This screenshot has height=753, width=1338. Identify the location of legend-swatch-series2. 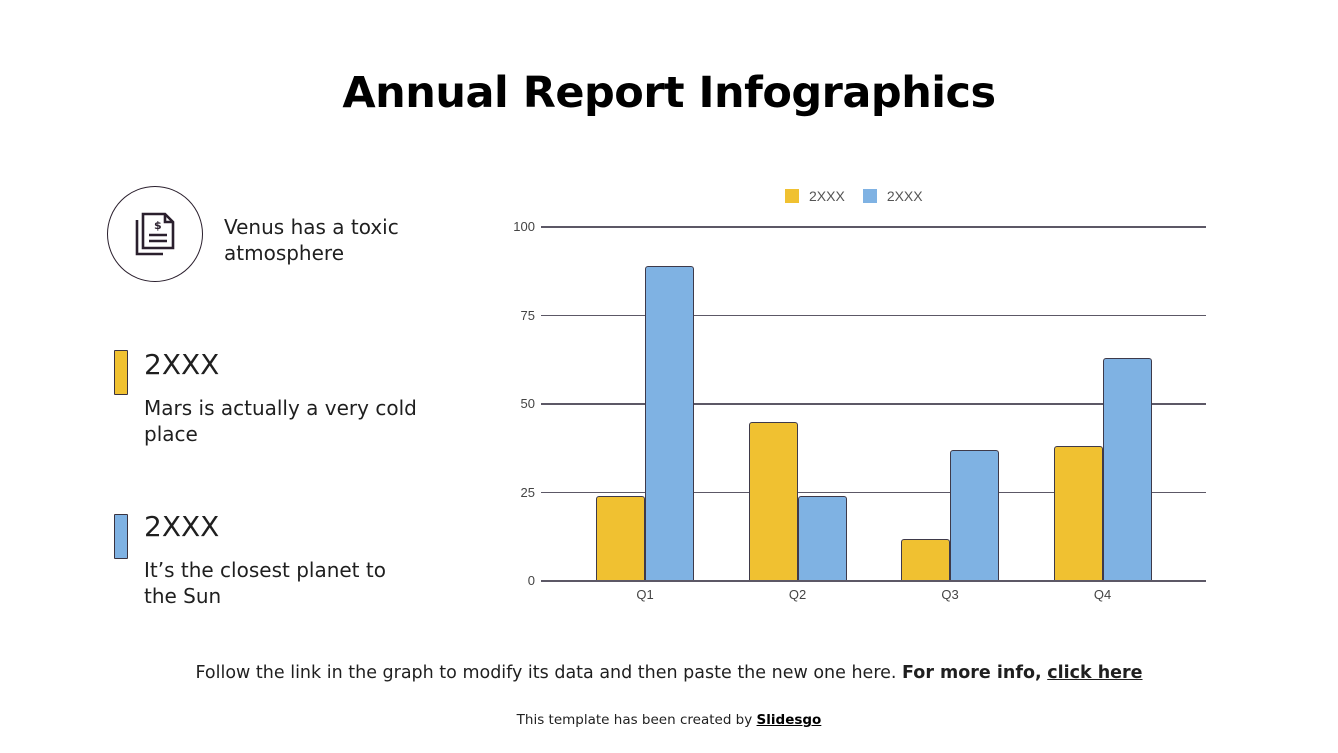
(869, 196).